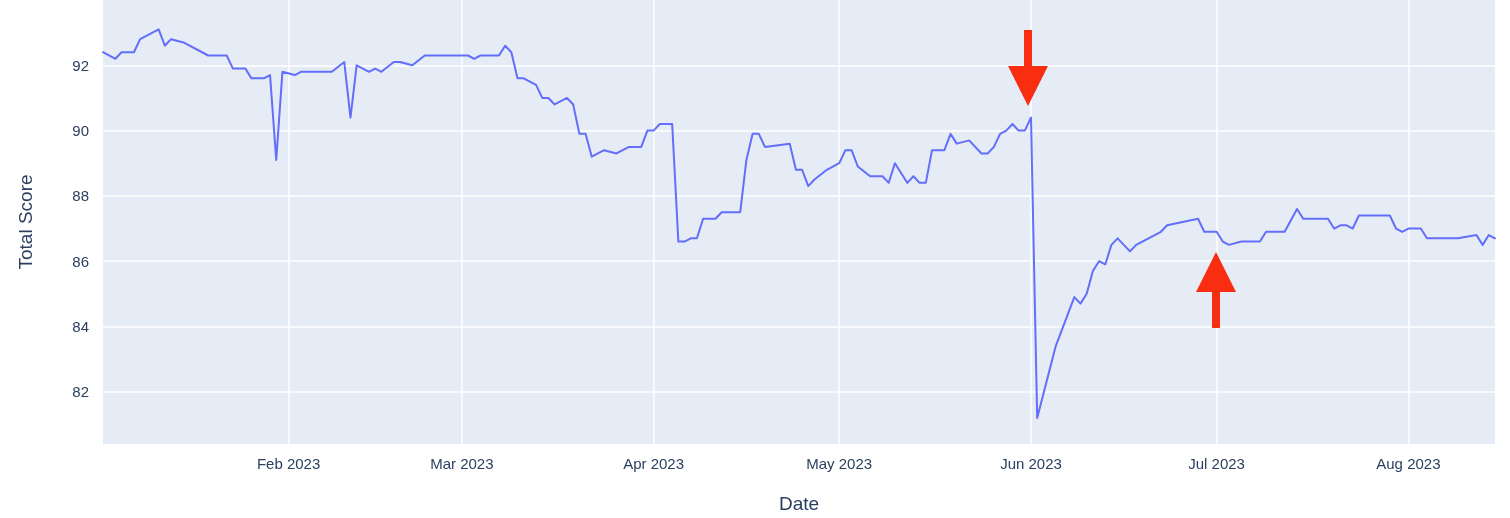 The image size is (1510, 518). Describe the element at coordinates (1408, 463) in the screenshot. I see `x-tick-label: Aug 2023` at that location.